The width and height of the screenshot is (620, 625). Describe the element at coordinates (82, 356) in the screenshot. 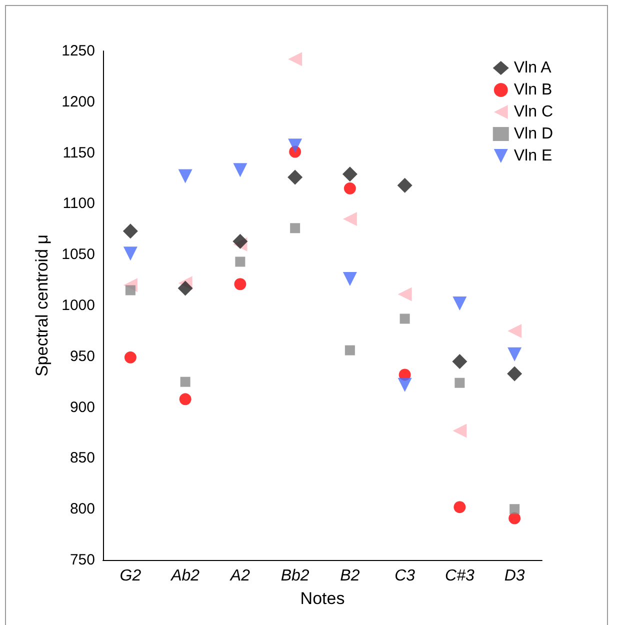

I see `y-tick-label: 950` at that location.